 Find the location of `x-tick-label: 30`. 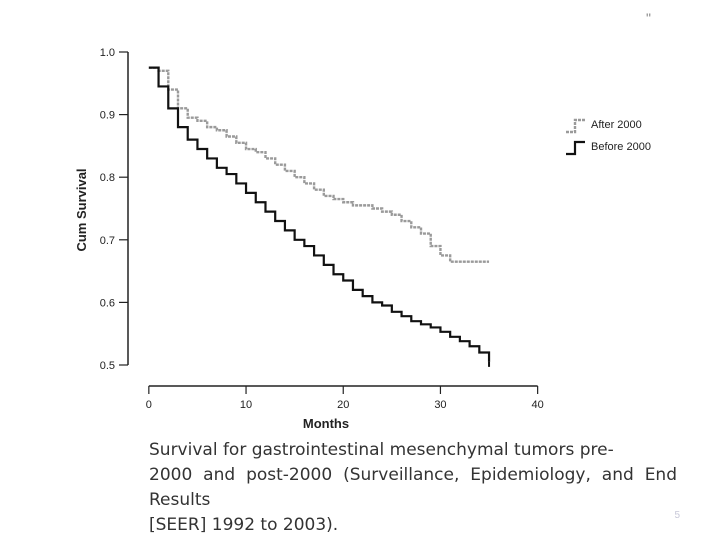

x-tick-label: 30 is located at coordinates (440, 405).